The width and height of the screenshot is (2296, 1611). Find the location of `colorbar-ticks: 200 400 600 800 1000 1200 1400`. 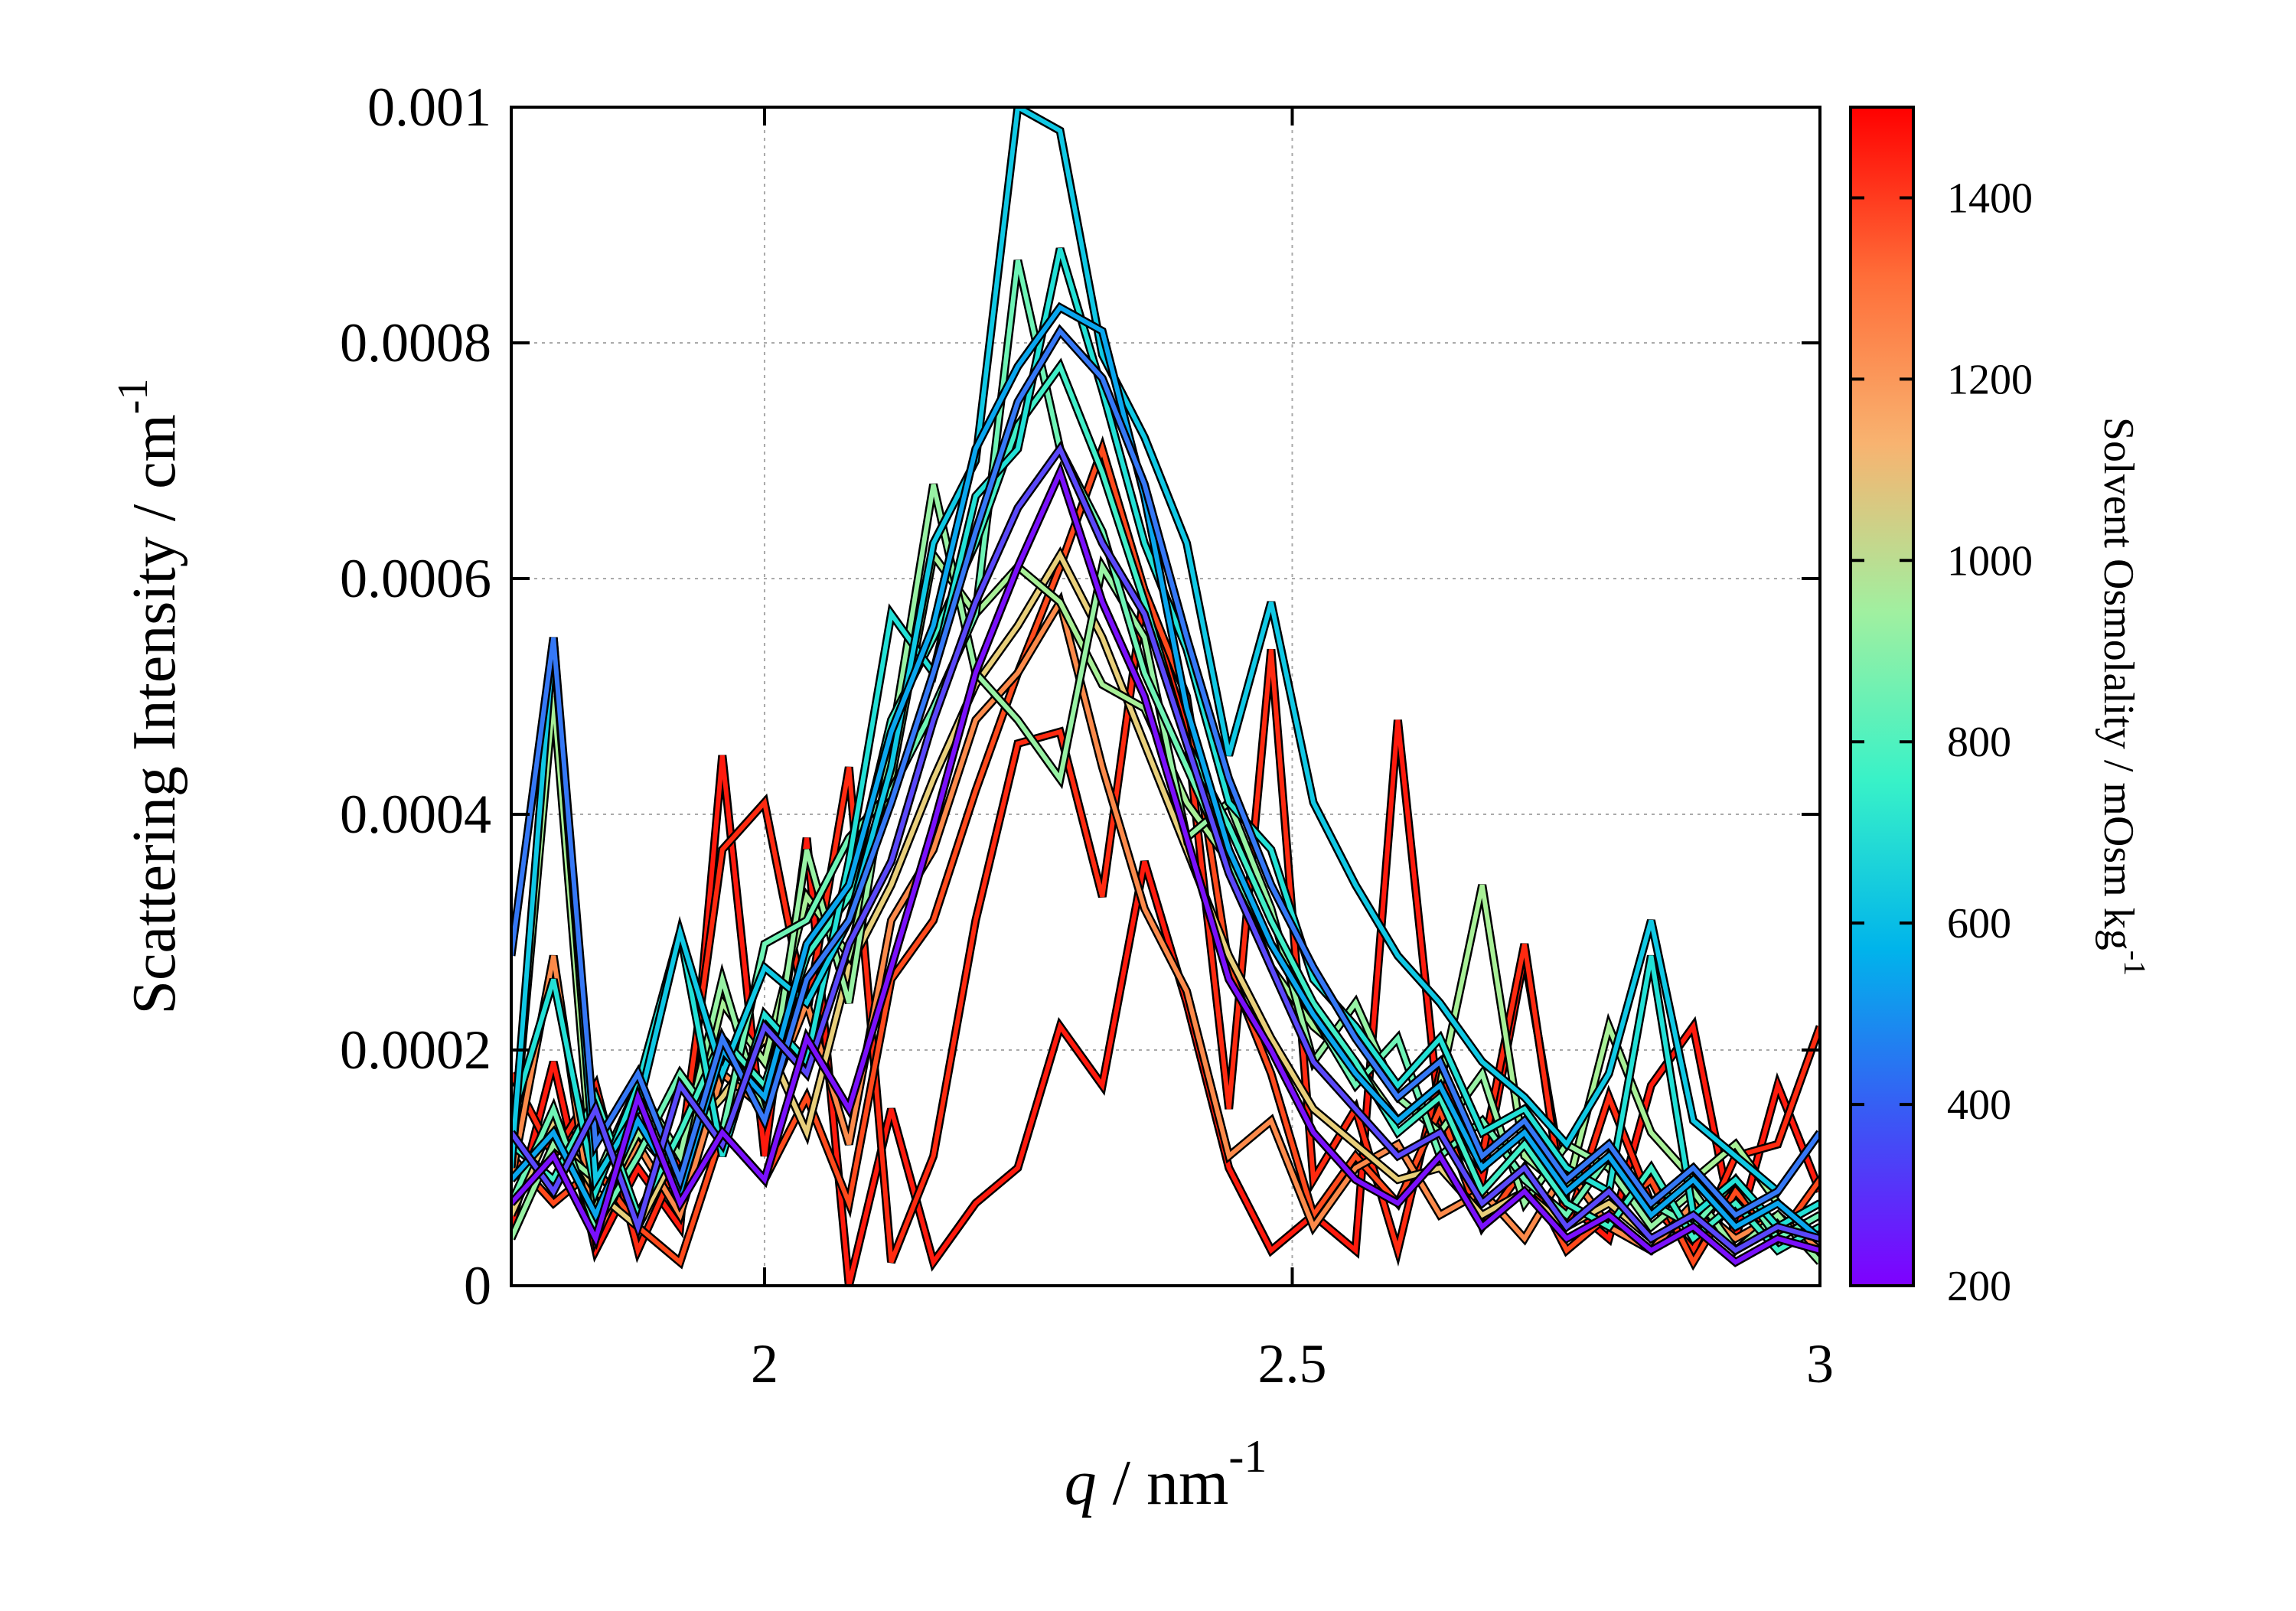

colorbar-ticks: 200 400 600 800 1000 1200 1400 is located at coordinates (1942, 742).